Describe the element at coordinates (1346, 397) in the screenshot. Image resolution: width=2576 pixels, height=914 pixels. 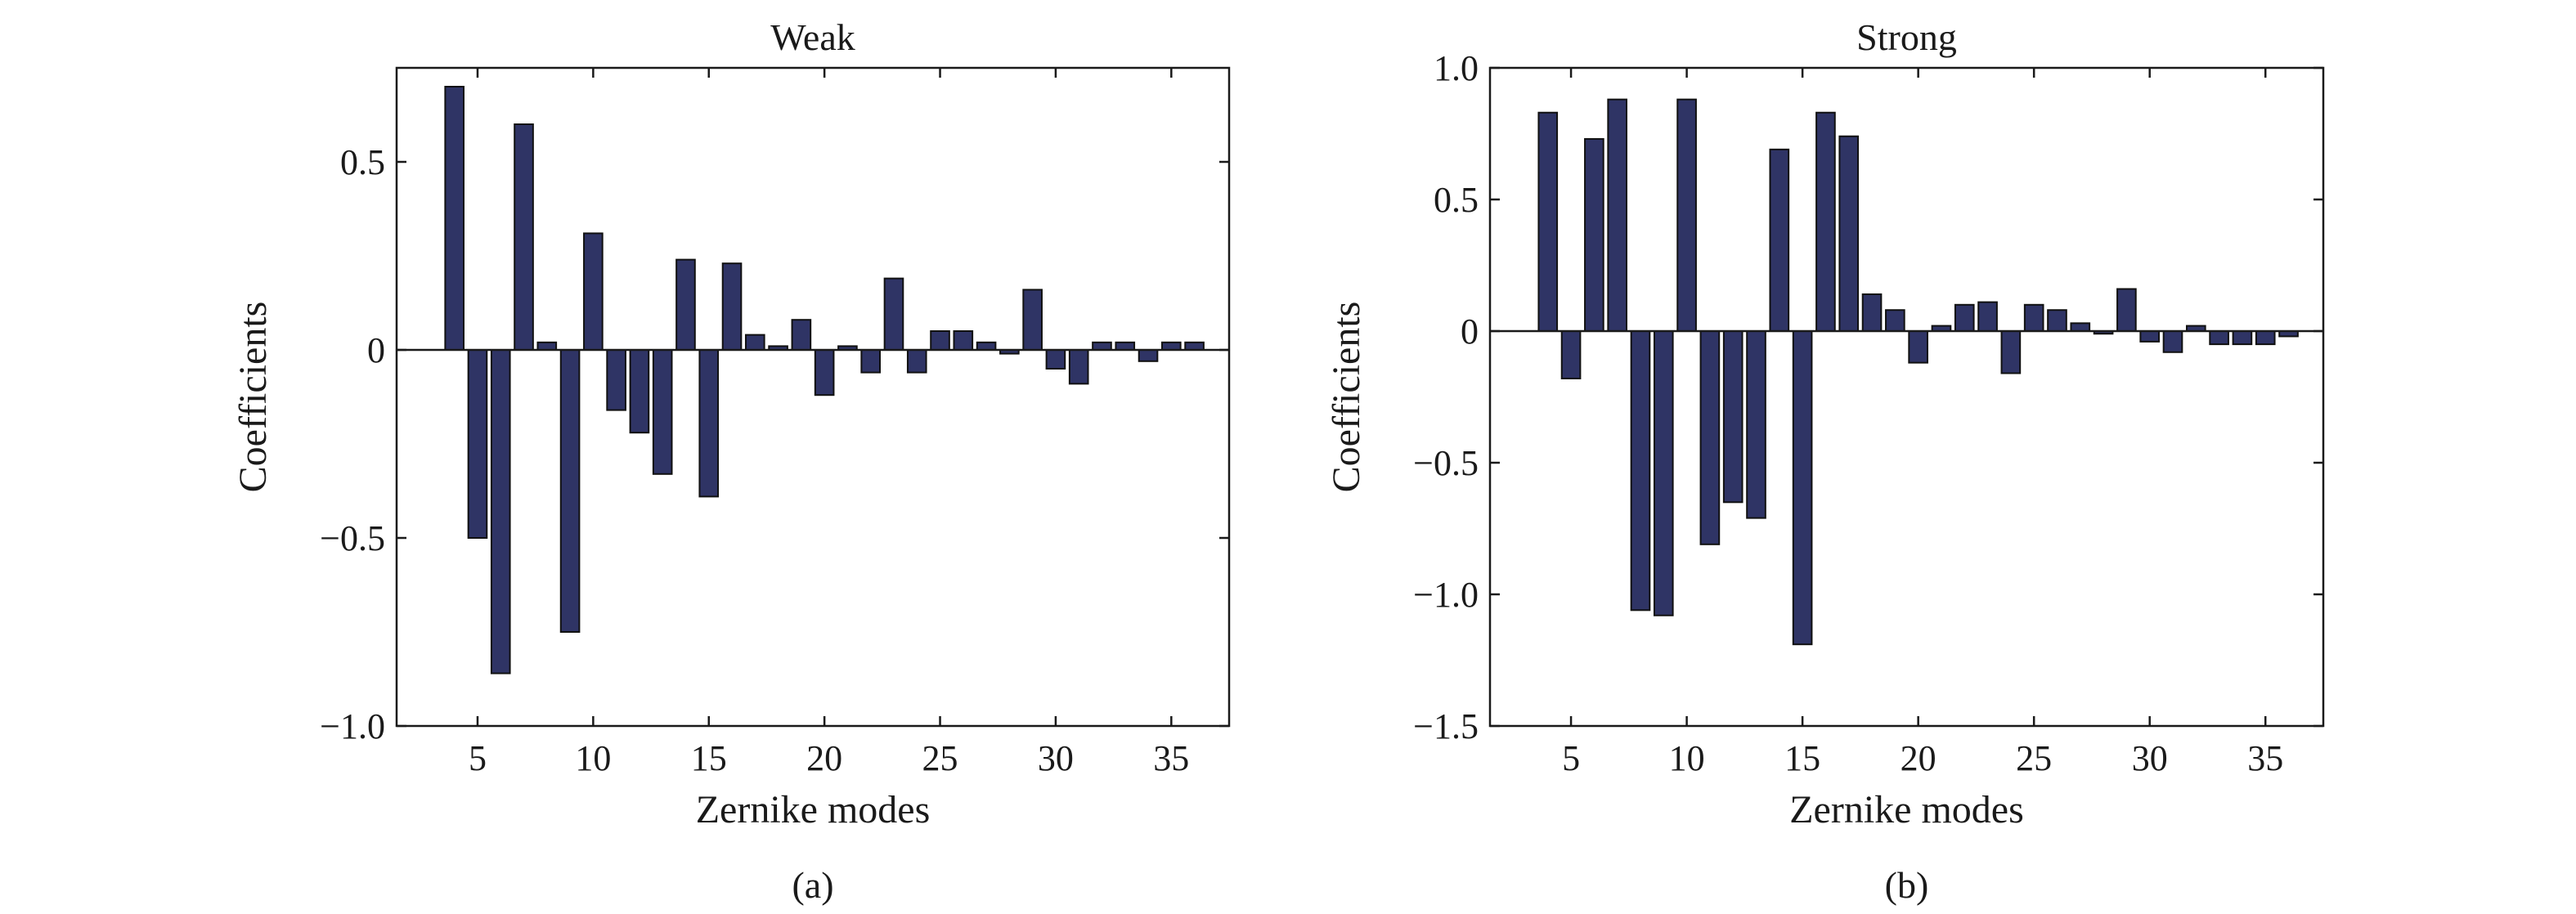
I see `strong-y-axis-label: Coefficients` at that location.